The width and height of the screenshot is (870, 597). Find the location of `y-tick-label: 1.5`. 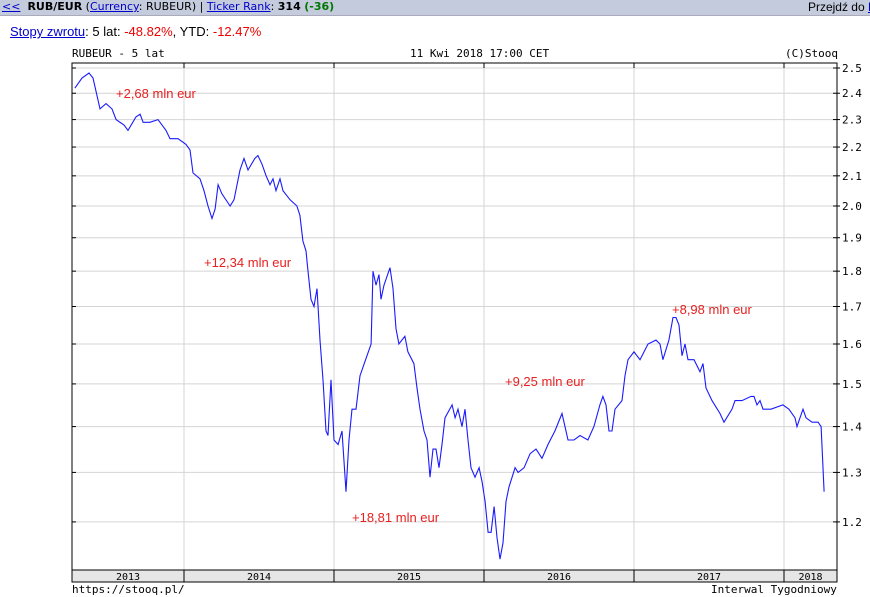

y-tick-label: 1.5 is located at coordinates (852, 384).